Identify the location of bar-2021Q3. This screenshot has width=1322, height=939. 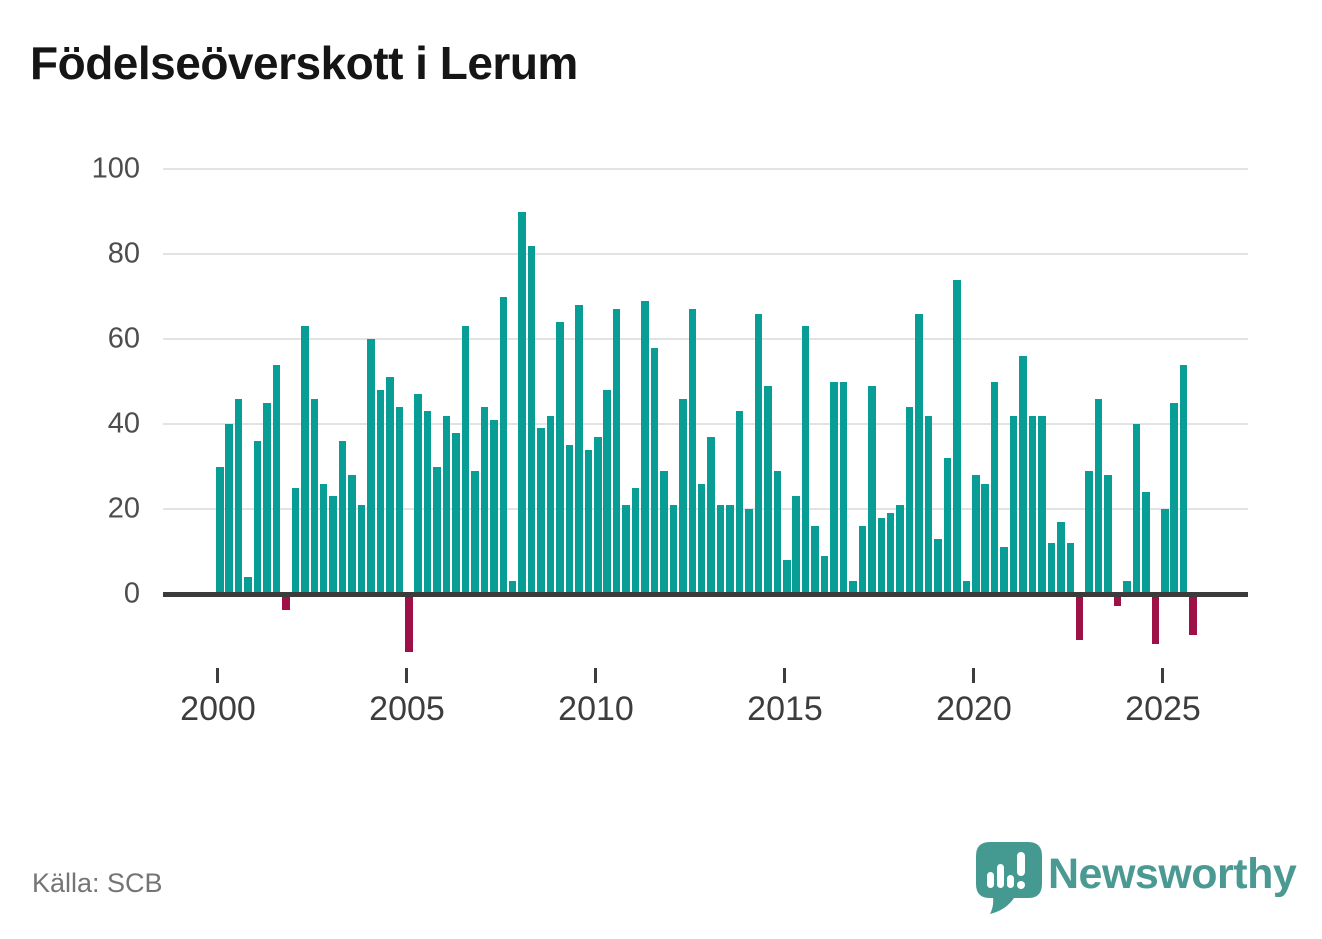
(1032, 504).